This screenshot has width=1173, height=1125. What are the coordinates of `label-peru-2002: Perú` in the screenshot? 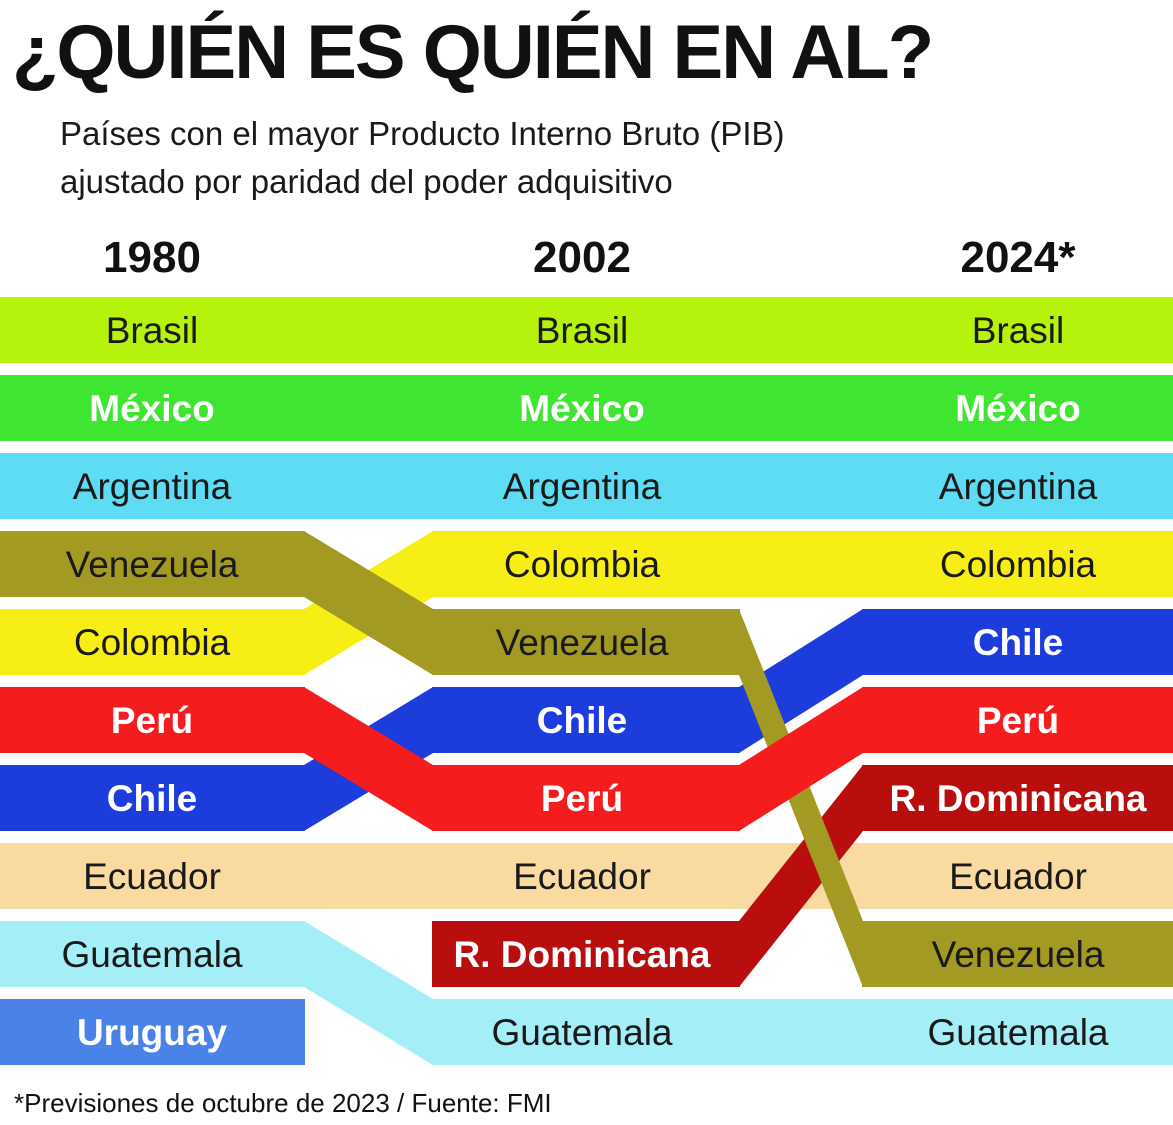 It's located at (582, 798).